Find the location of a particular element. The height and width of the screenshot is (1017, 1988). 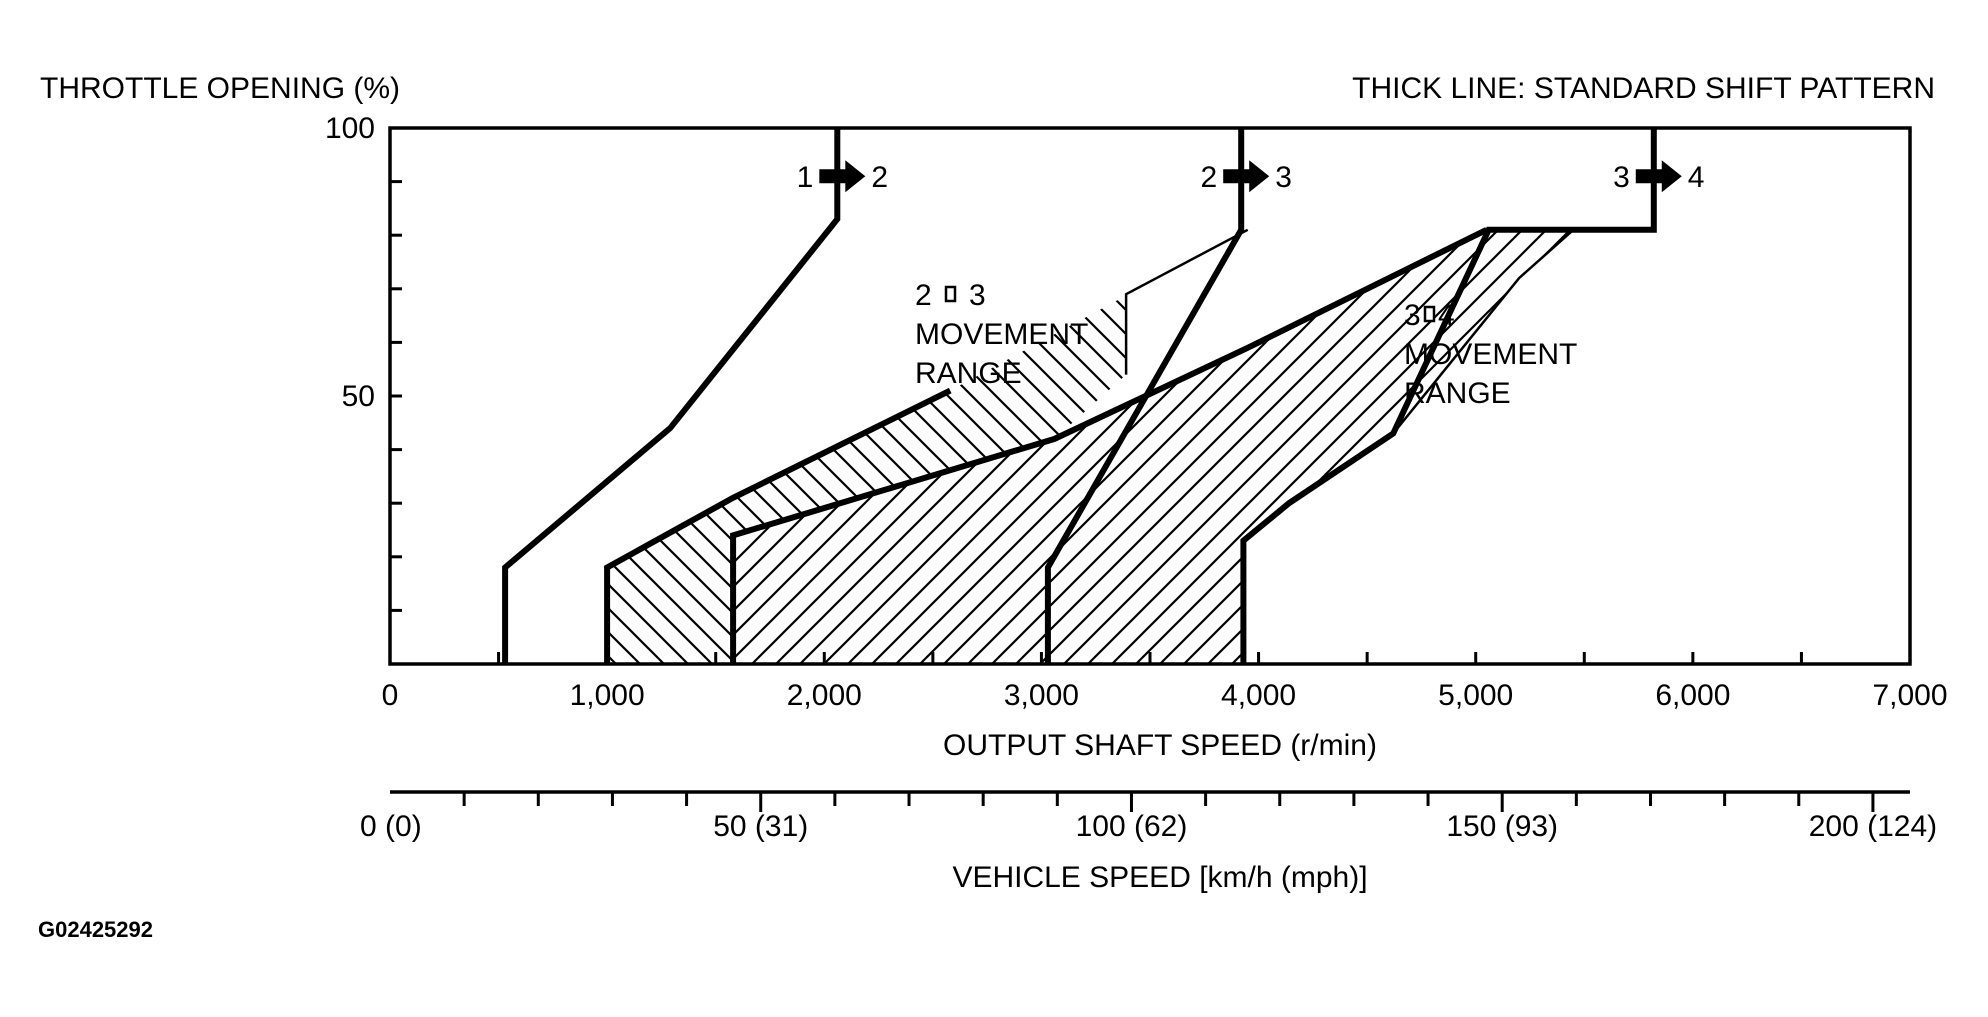

range-from-label: 2 is located at coordinates (923, 295).